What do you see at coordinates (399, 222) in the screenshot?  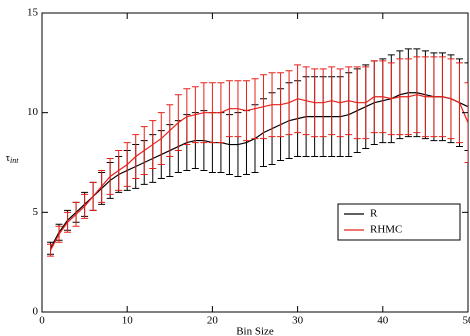 I see `legend-box` at bounding box center [399, 222].